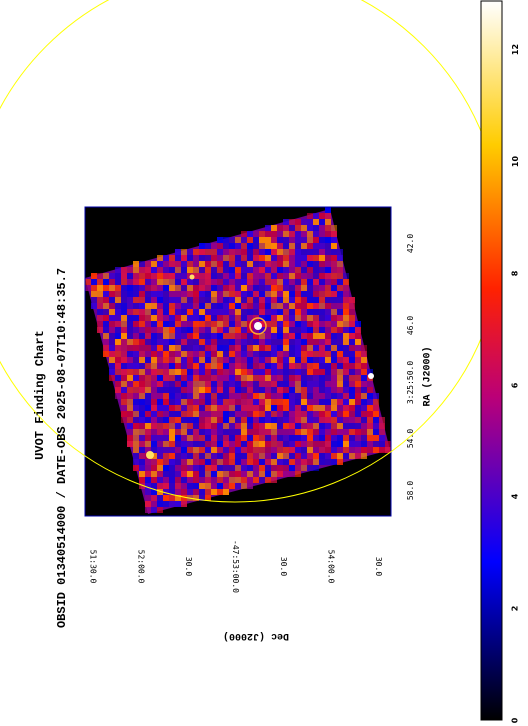 This screenshot has height=726, width=528. What do you see at coordinates (515, 273) in the screenshot?
I see `colorbar-tick-label: 8` at bounding box center [515, 273].